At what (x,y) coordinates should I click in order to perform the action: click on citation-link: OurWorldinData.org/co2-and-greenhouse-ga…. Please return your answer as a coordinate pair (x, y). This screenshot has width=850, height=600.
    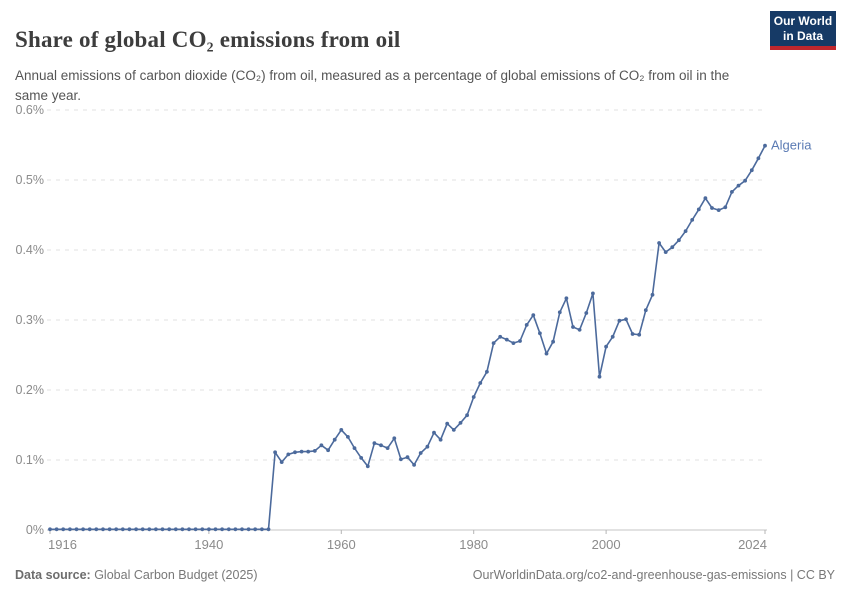
    Looking at the image, I should click on (654, 575).